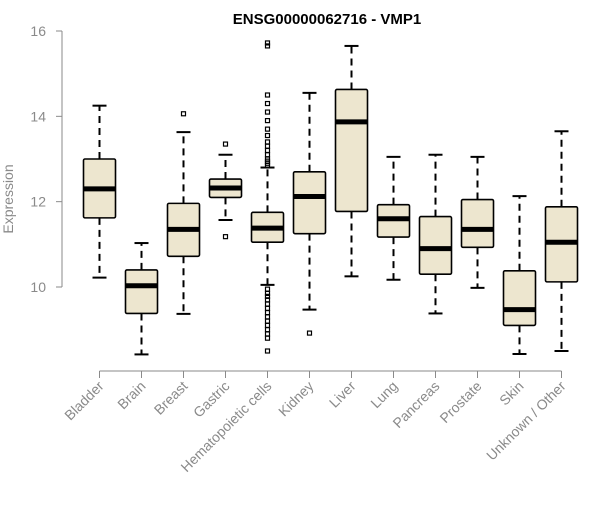  I want to click on box-prostate, so click(477, 222).